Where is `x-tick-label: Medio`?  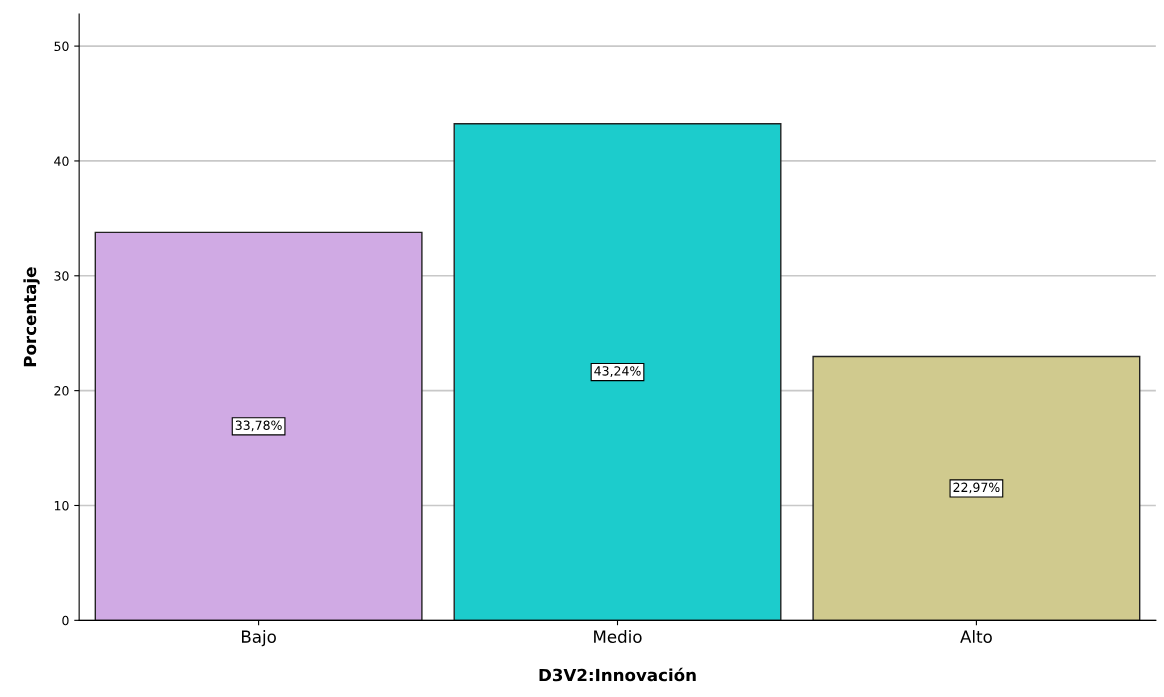
x-tick-label: Medio is located at coordinates (618, 636).